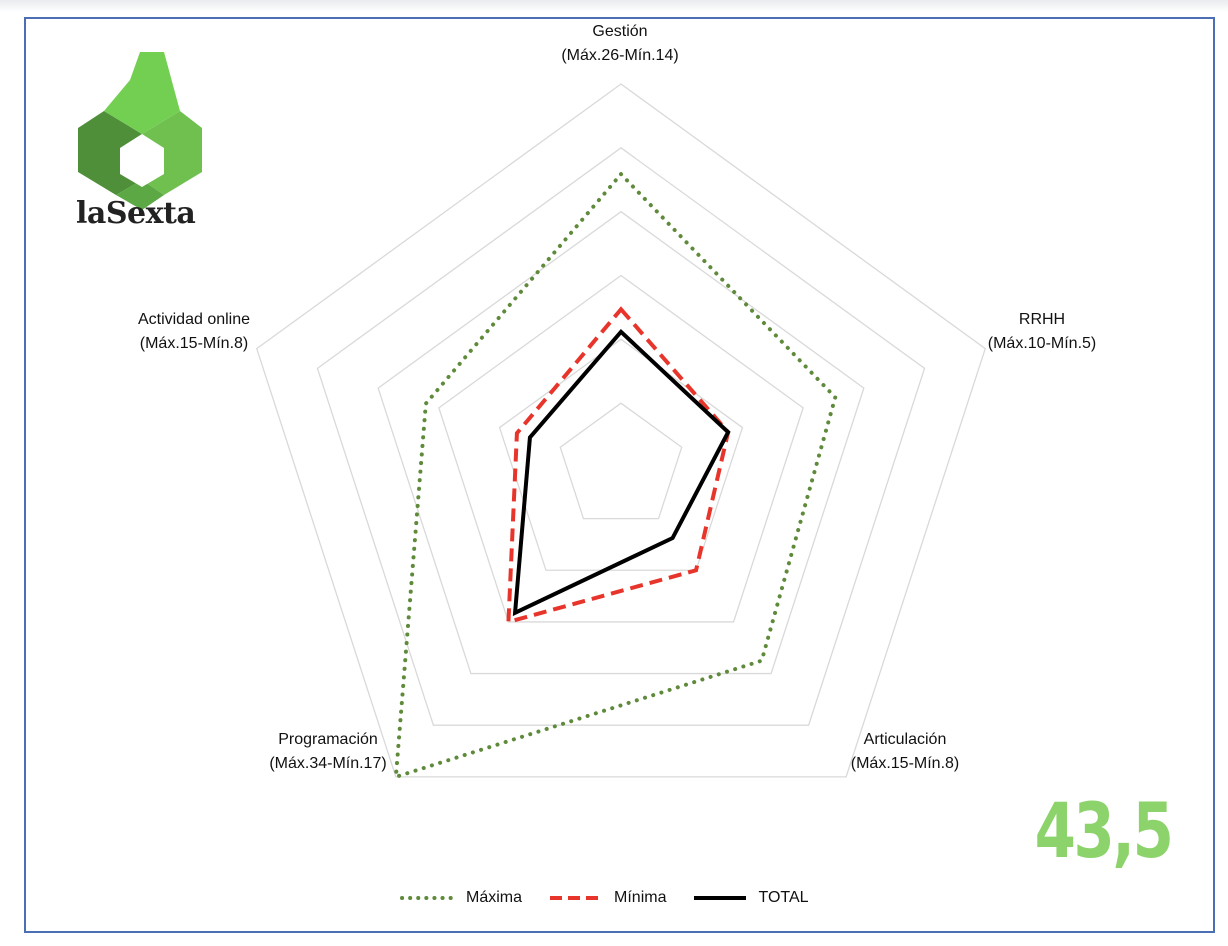 This screenshot has width=1228, height=946. I want to click on legend-item-minima: Mínima, so click(607, 898).